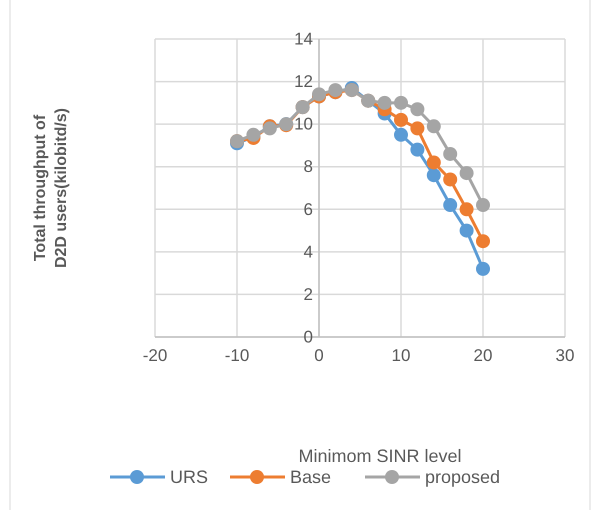 The height and width of the screenshot is (510, 598). What do you see at coordinates (308, 294) in the screenshot?
I see `y-tick-label: 2` at bounding box center [308, 294].